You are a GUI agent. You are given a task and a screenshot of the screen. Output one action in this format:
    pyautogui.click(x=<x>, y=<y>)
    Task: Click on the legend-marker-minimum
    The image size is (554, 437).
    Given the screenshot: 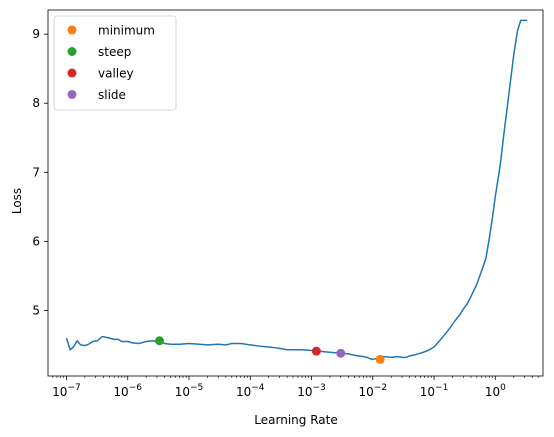 What is the action you would take?
    pyautogui.click(x=72, y=30)
    